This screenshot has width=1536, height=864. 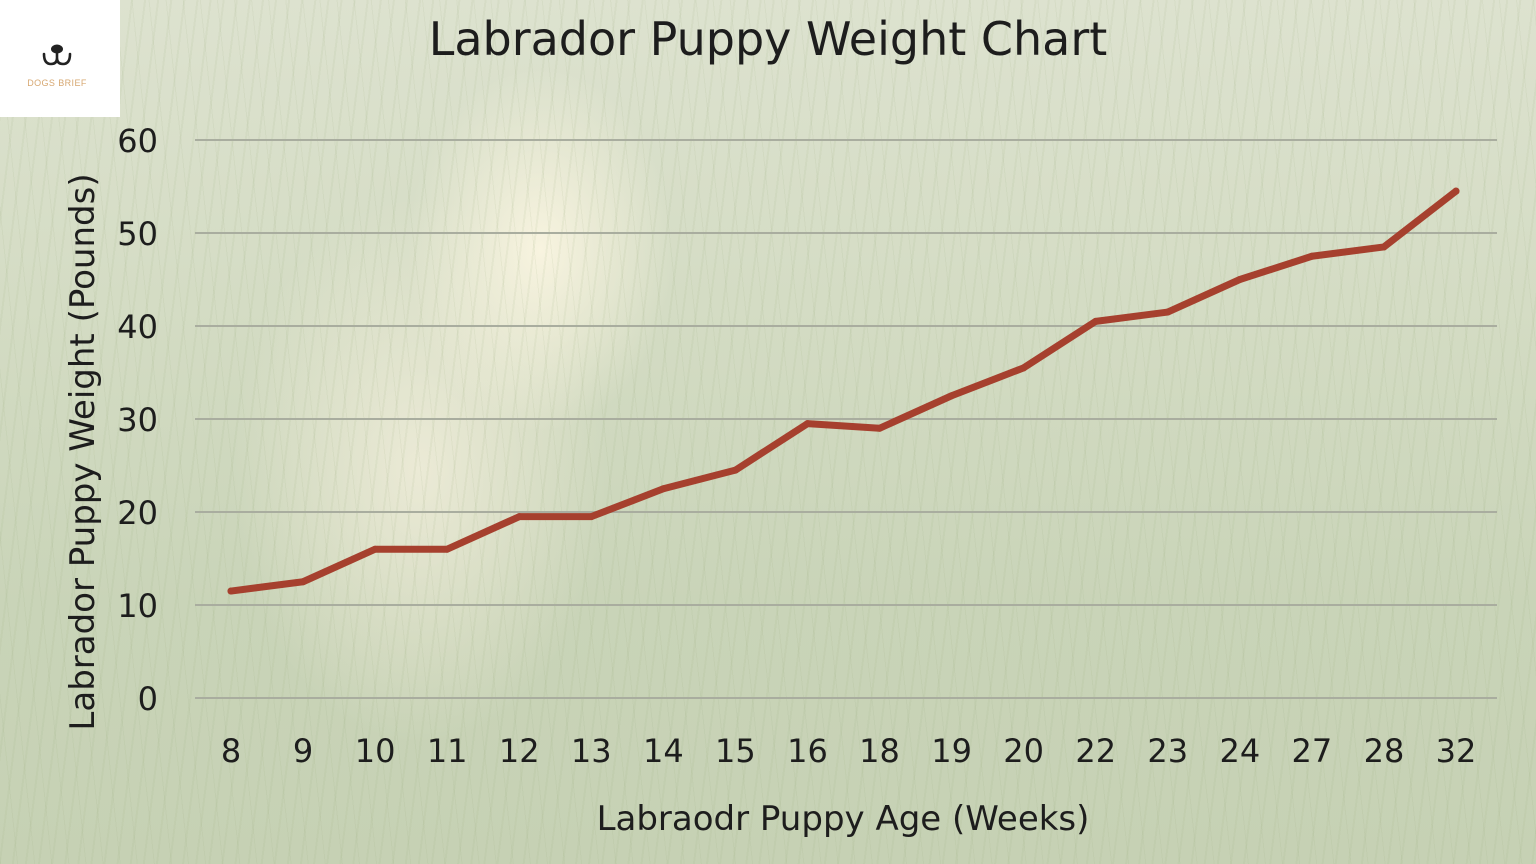 What do you see at coordinates (1456, 751) in the screenshot?
I see `x-tick-label: 32` at bounding box center [1456, 751].